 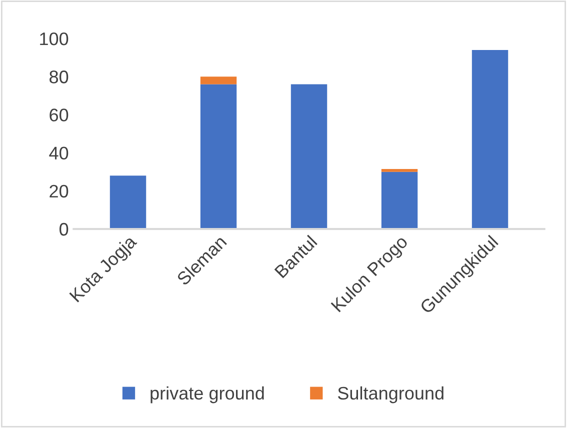 What do you see at coordinates (207, 395) in the screenshot?
I see `legend-label: private ground` at bounding box center [207, 395].